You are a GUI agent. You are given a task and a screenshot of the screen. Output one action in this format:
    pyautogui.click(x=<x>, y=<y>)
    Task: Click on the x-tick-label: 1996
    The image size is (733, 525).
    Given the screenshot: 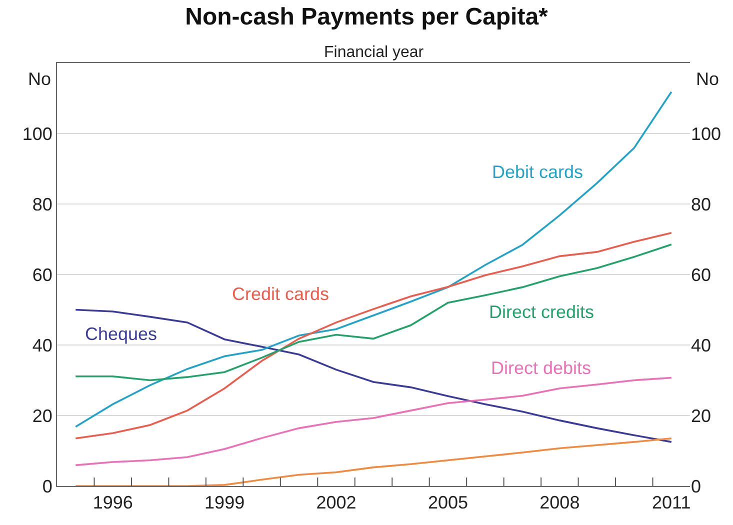 What is the action you would take?
    pyautogui.click(x=112, y=502)
    